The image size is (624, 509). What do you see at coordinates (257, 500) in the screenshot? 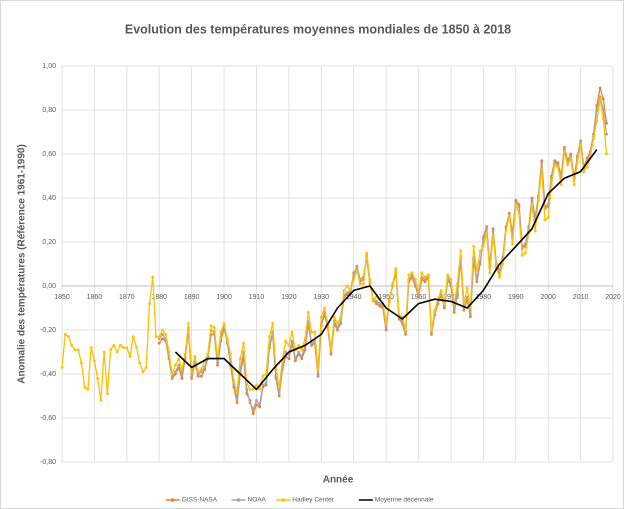
I see `legend-label: NOAA` at bounding box center [257, 500].